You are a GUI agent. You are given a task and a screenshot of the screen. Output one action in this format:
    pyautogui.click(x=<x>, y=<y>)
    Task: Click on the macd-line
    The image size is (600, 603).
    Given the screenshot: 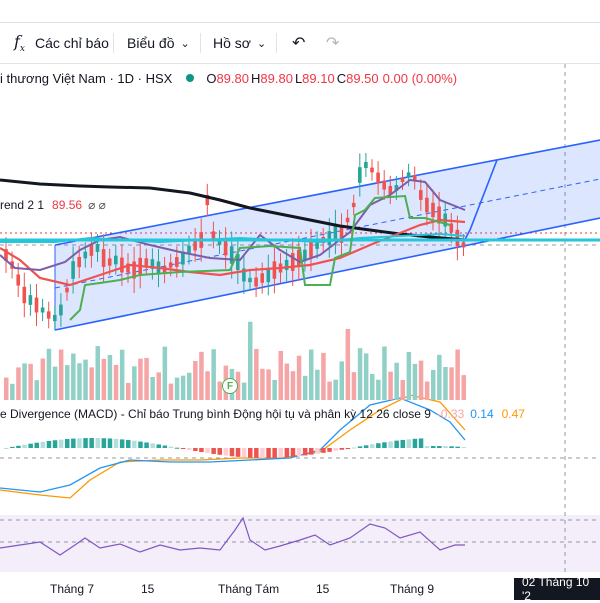 What is the action you would take?
    pyautogui.click(x=233, y=445)
    